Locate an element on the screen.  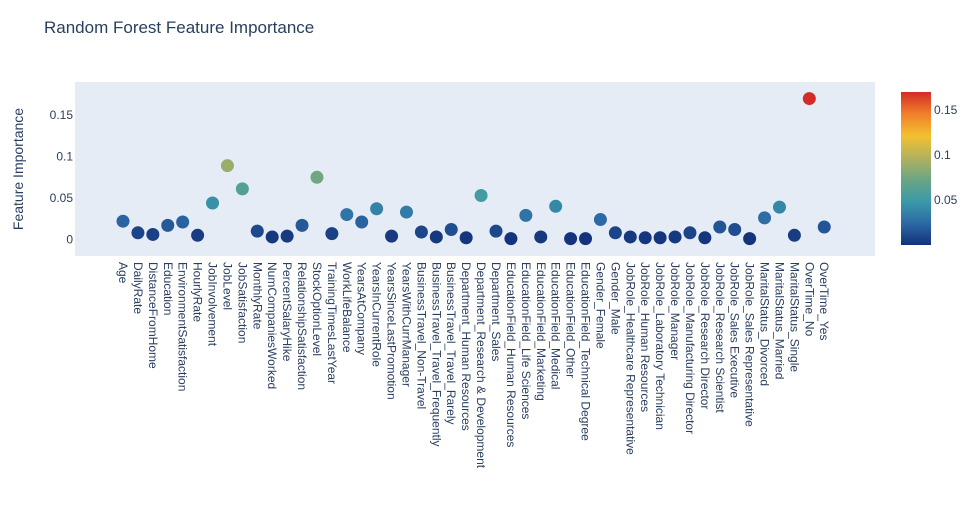
x-tick-label: JobRole_Healthcare Representative is located at coordinates (630, 358).